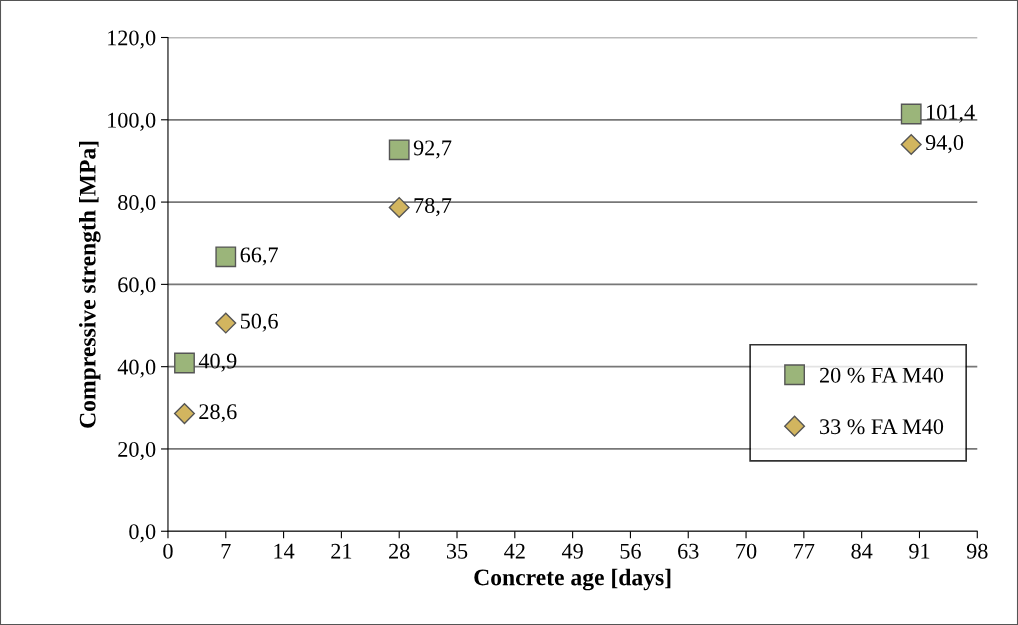 The width and height of the screenshot is (1018, 625). I want to click on legend-label: 33 % FA M40, so click(882, 427).